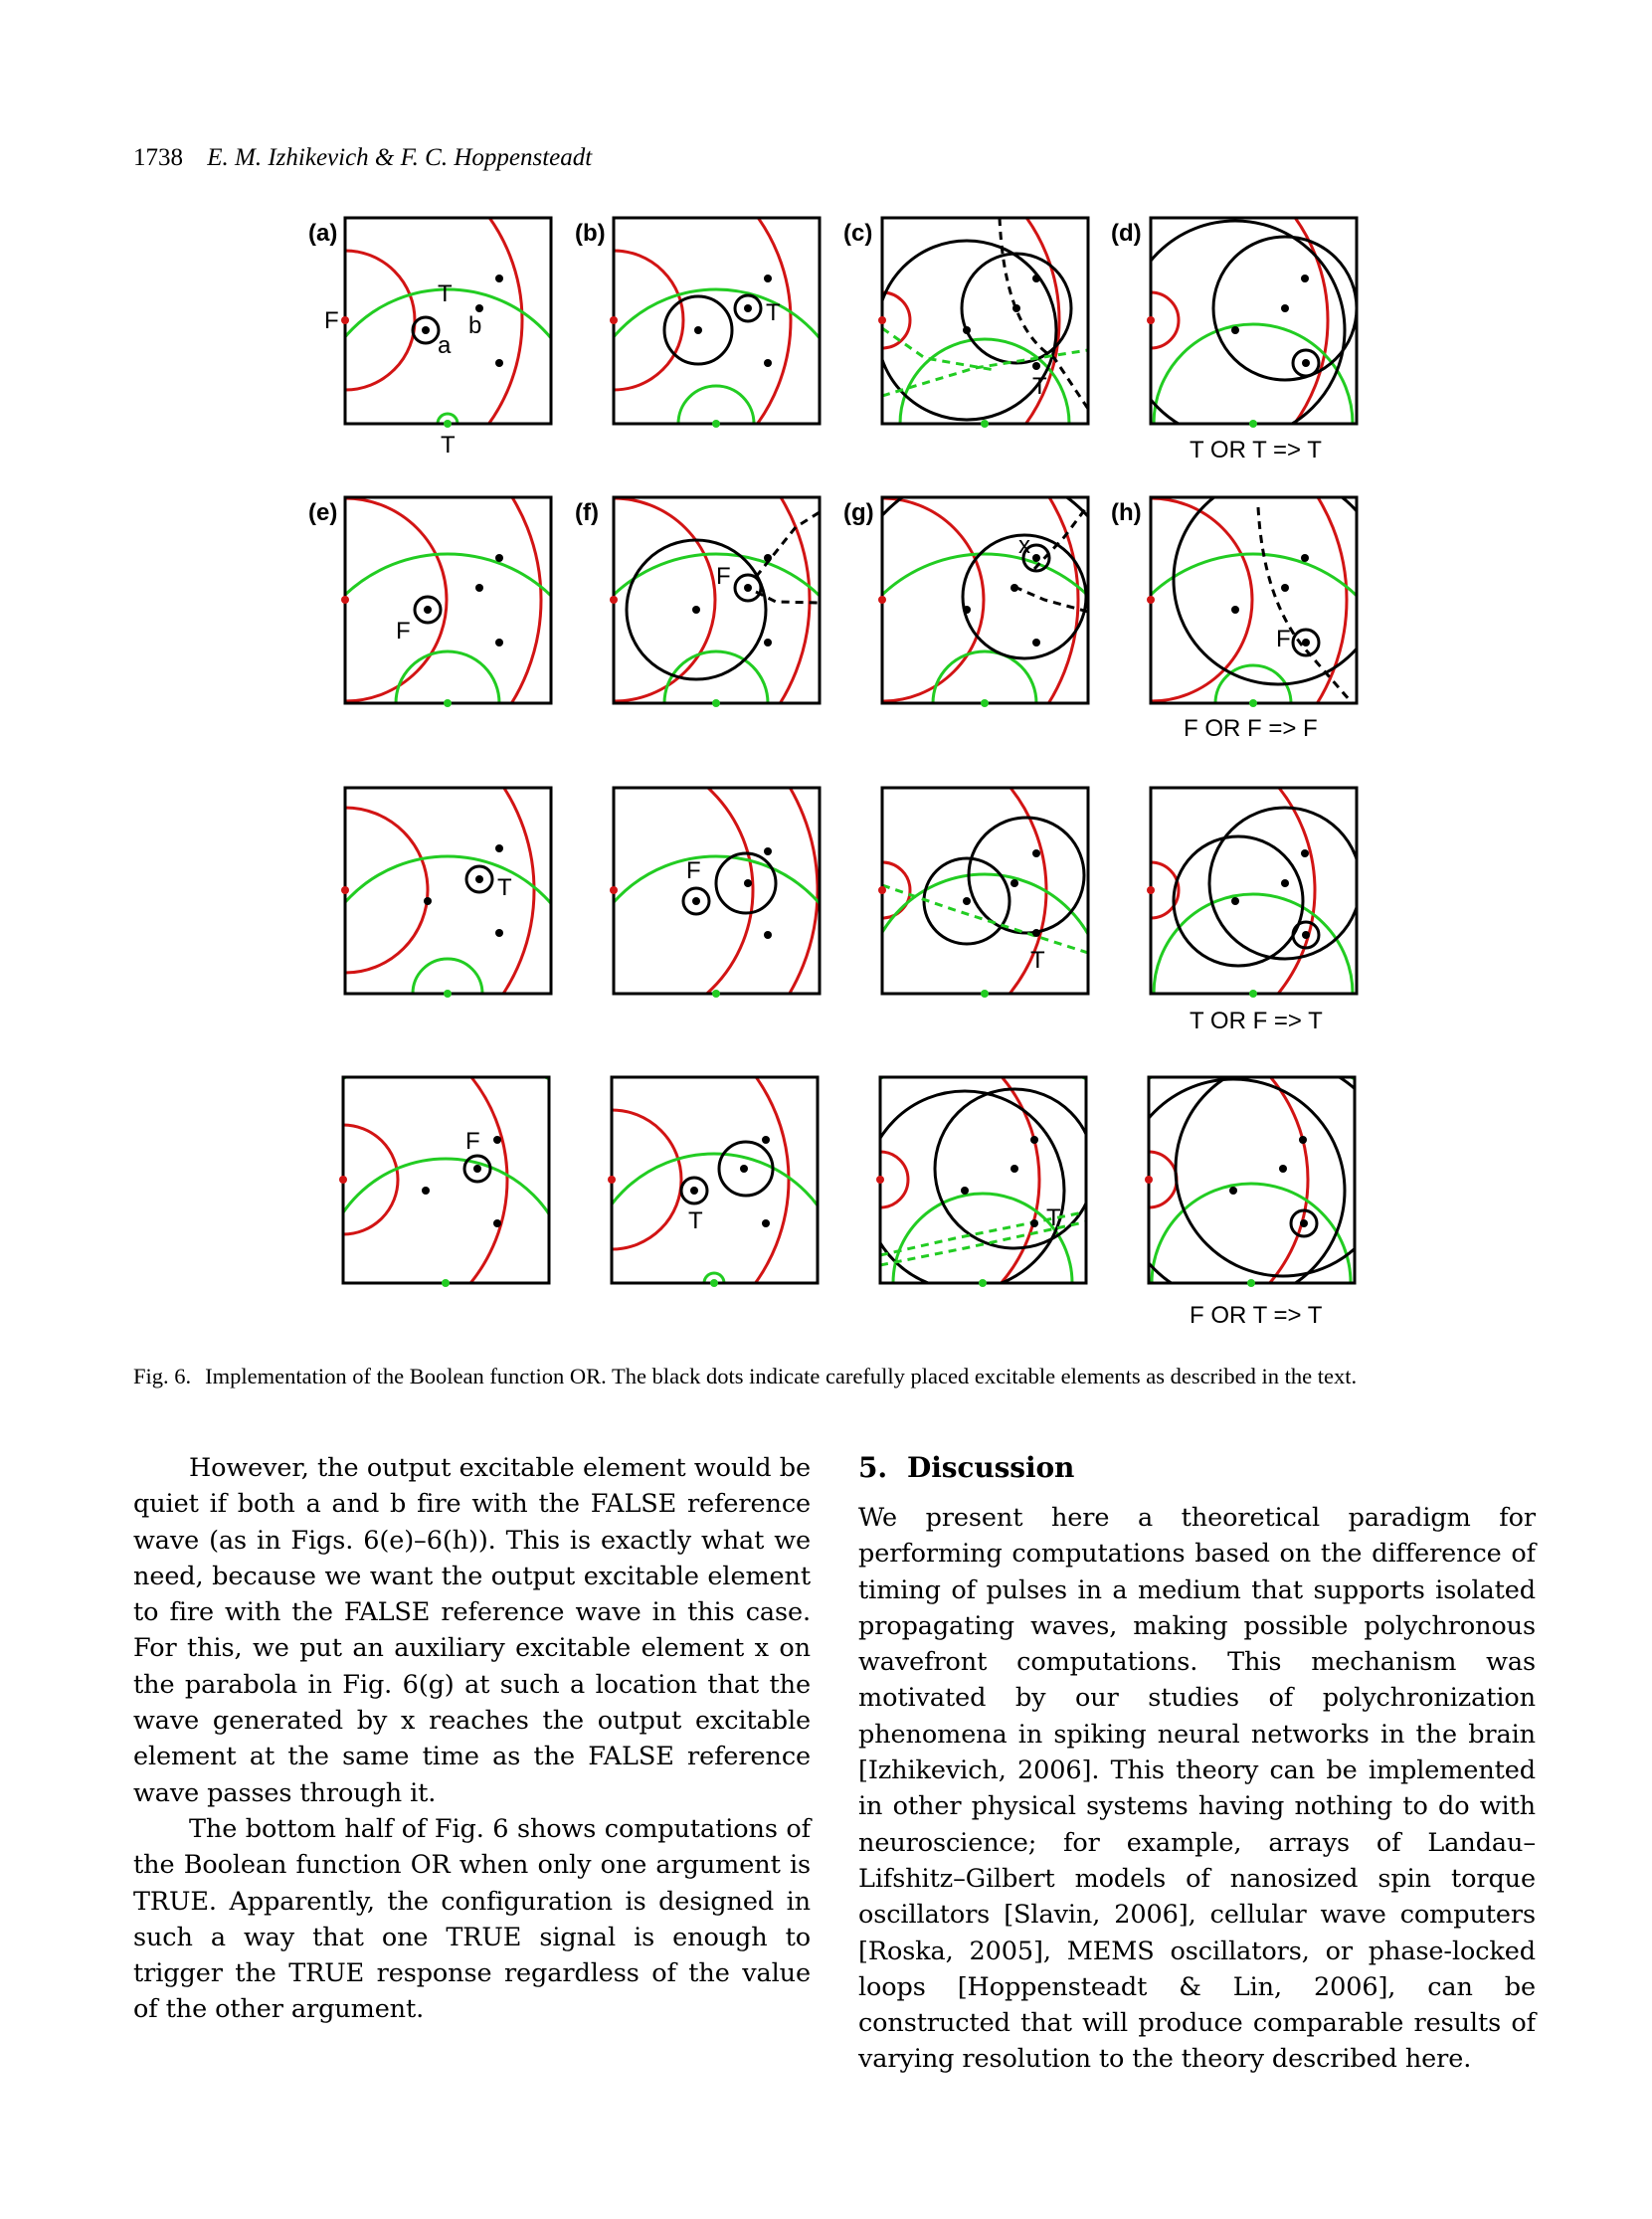 This screenshot has width=1652, height=2219. Describe the element at coordinates (1235, 618) in the screenshot. I see `panel-h: (h) F F OR F => F` at that location.